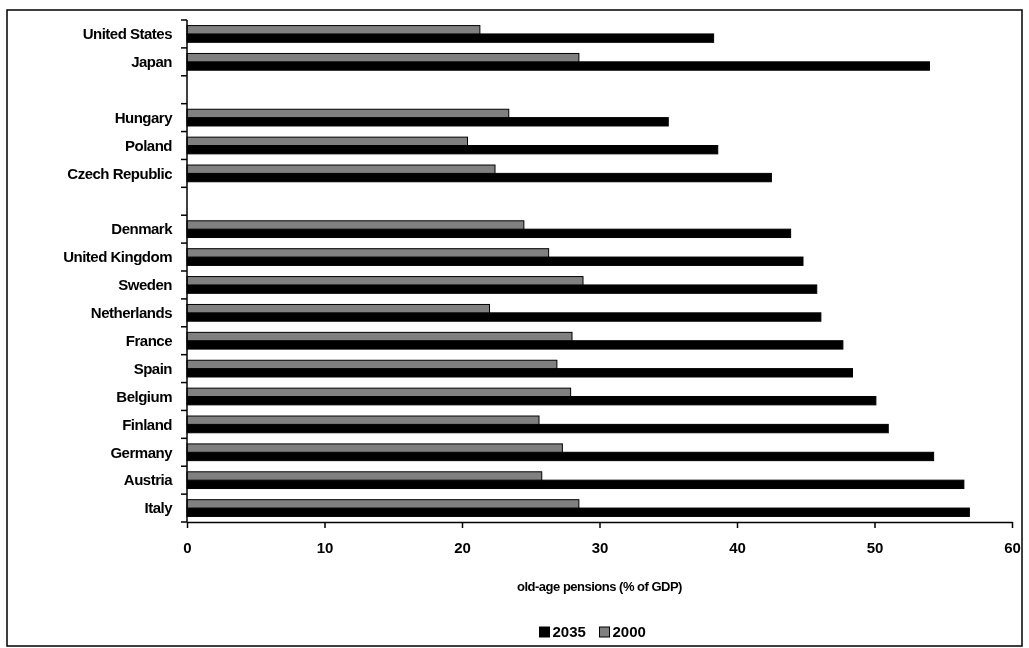  I want to click on x-tick-label: 10, so click(325, 547).